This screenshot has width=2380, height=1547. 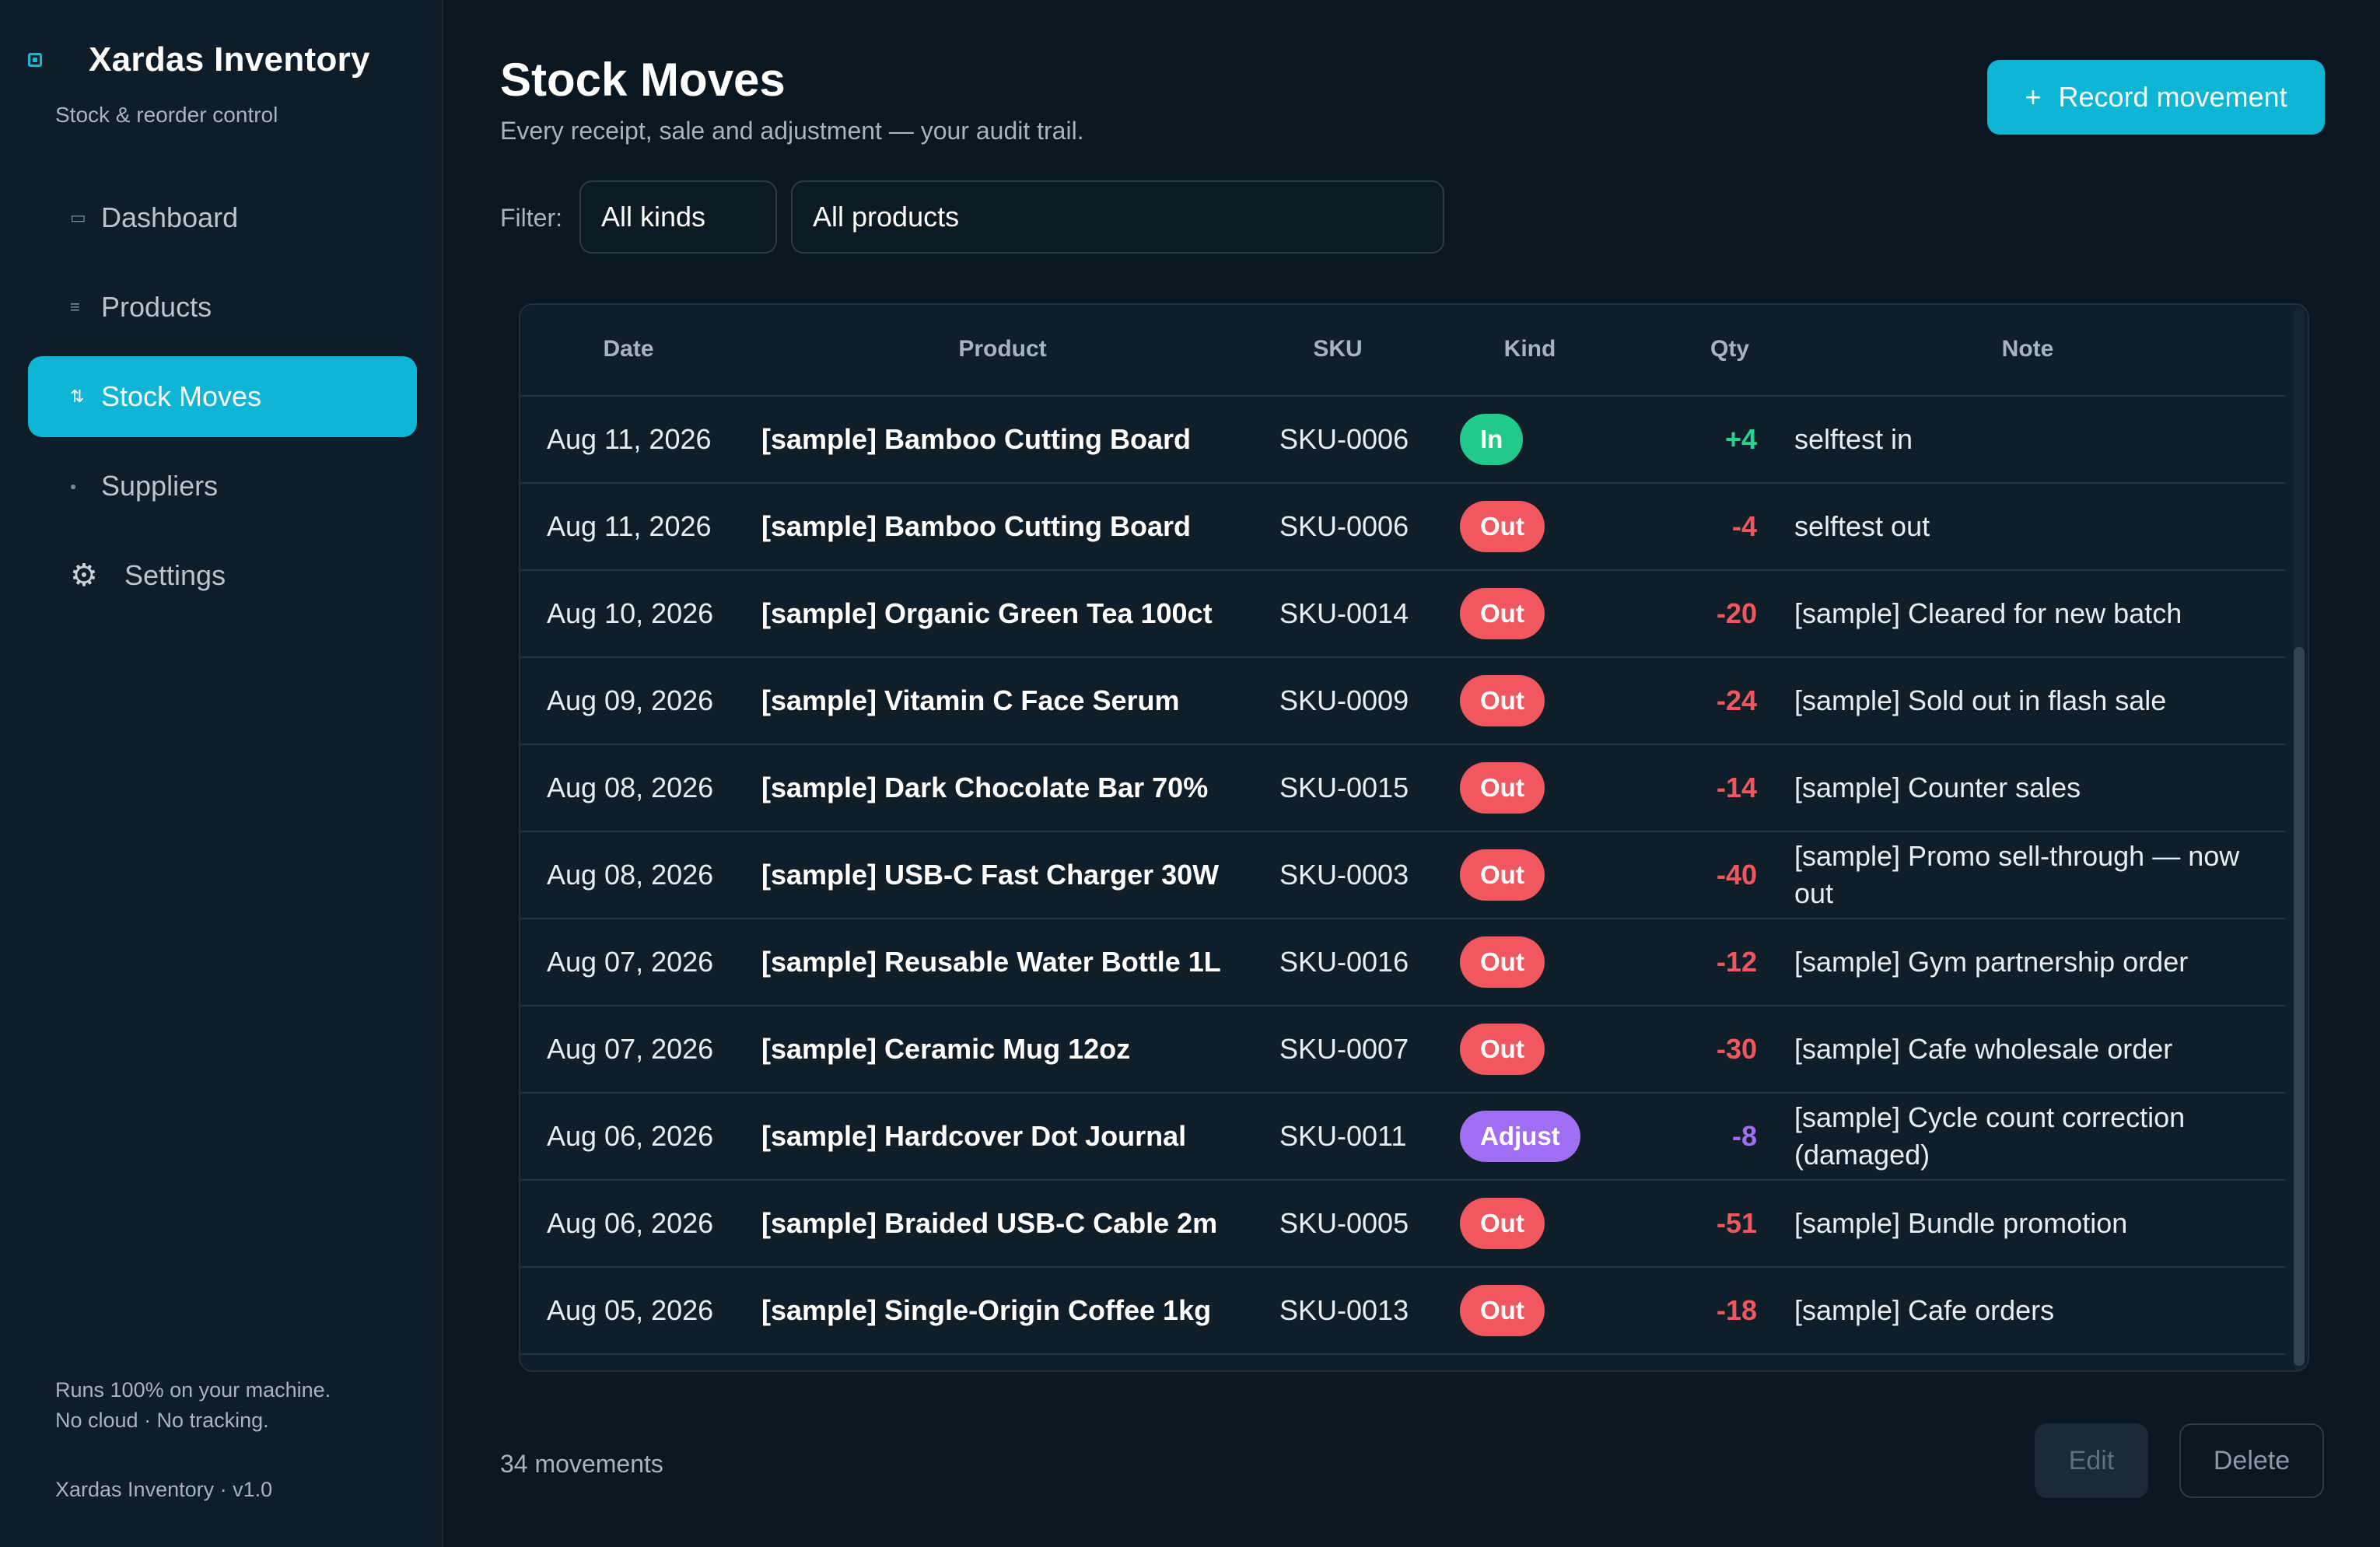 I want to click on sidebar-item-stock-moves: ⇅ Stock Moves, so click(x=223, y=397).